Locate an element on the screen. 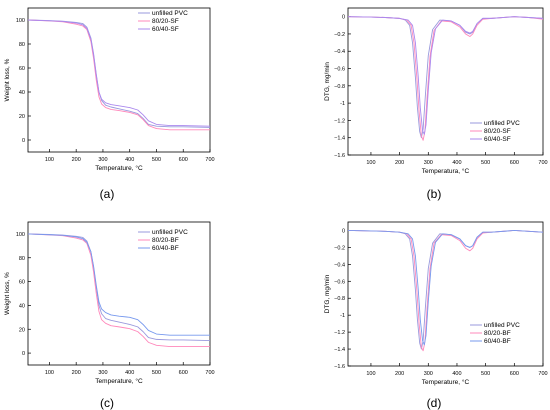 This screenshot has height=410, width=550. y-tick-label: 60 is located at coordinates (22, 283).